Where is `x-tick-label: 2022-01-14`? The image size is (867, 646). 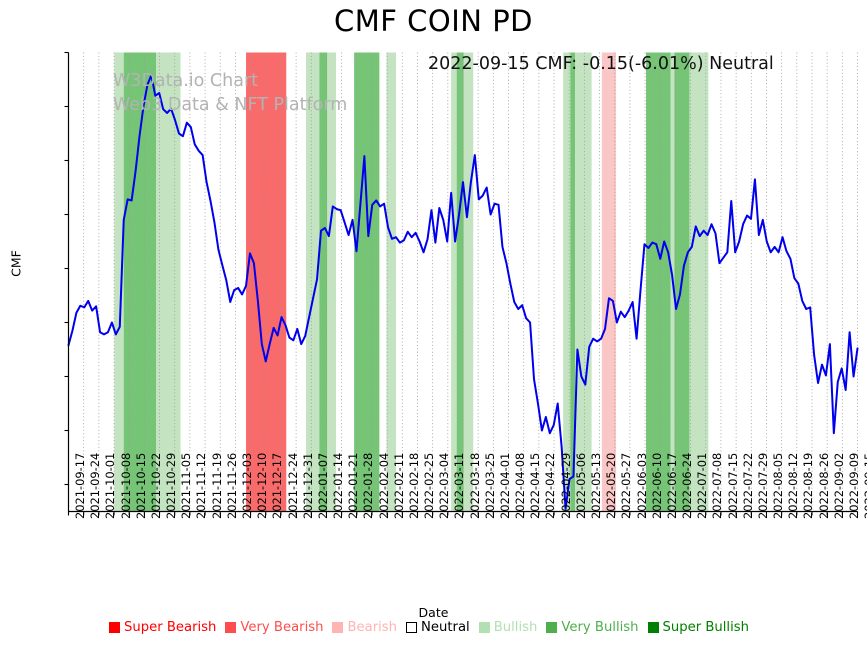
x-tick-label: 2022-01-14 is located at coordinates (338, 485).